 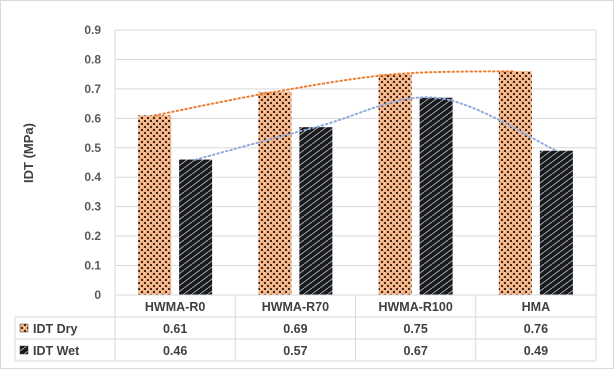 What do you see at coordinates (56, 351) in the screenshot?
I see `legend-label: IDT Wet` at bounding box center [56, 351].